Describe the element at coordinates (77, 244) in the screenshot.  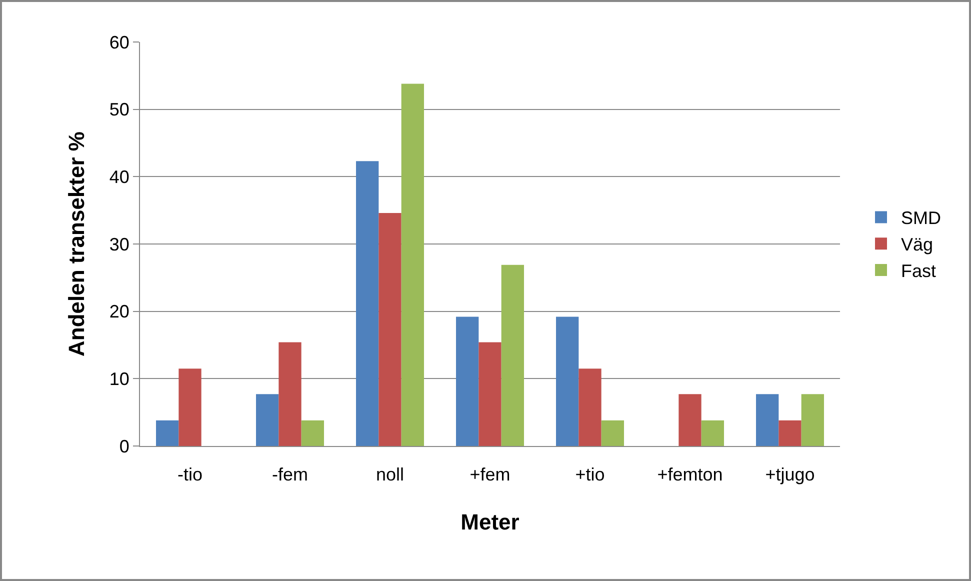
I see `y-axis-title: Andelen transekter %` at that location.